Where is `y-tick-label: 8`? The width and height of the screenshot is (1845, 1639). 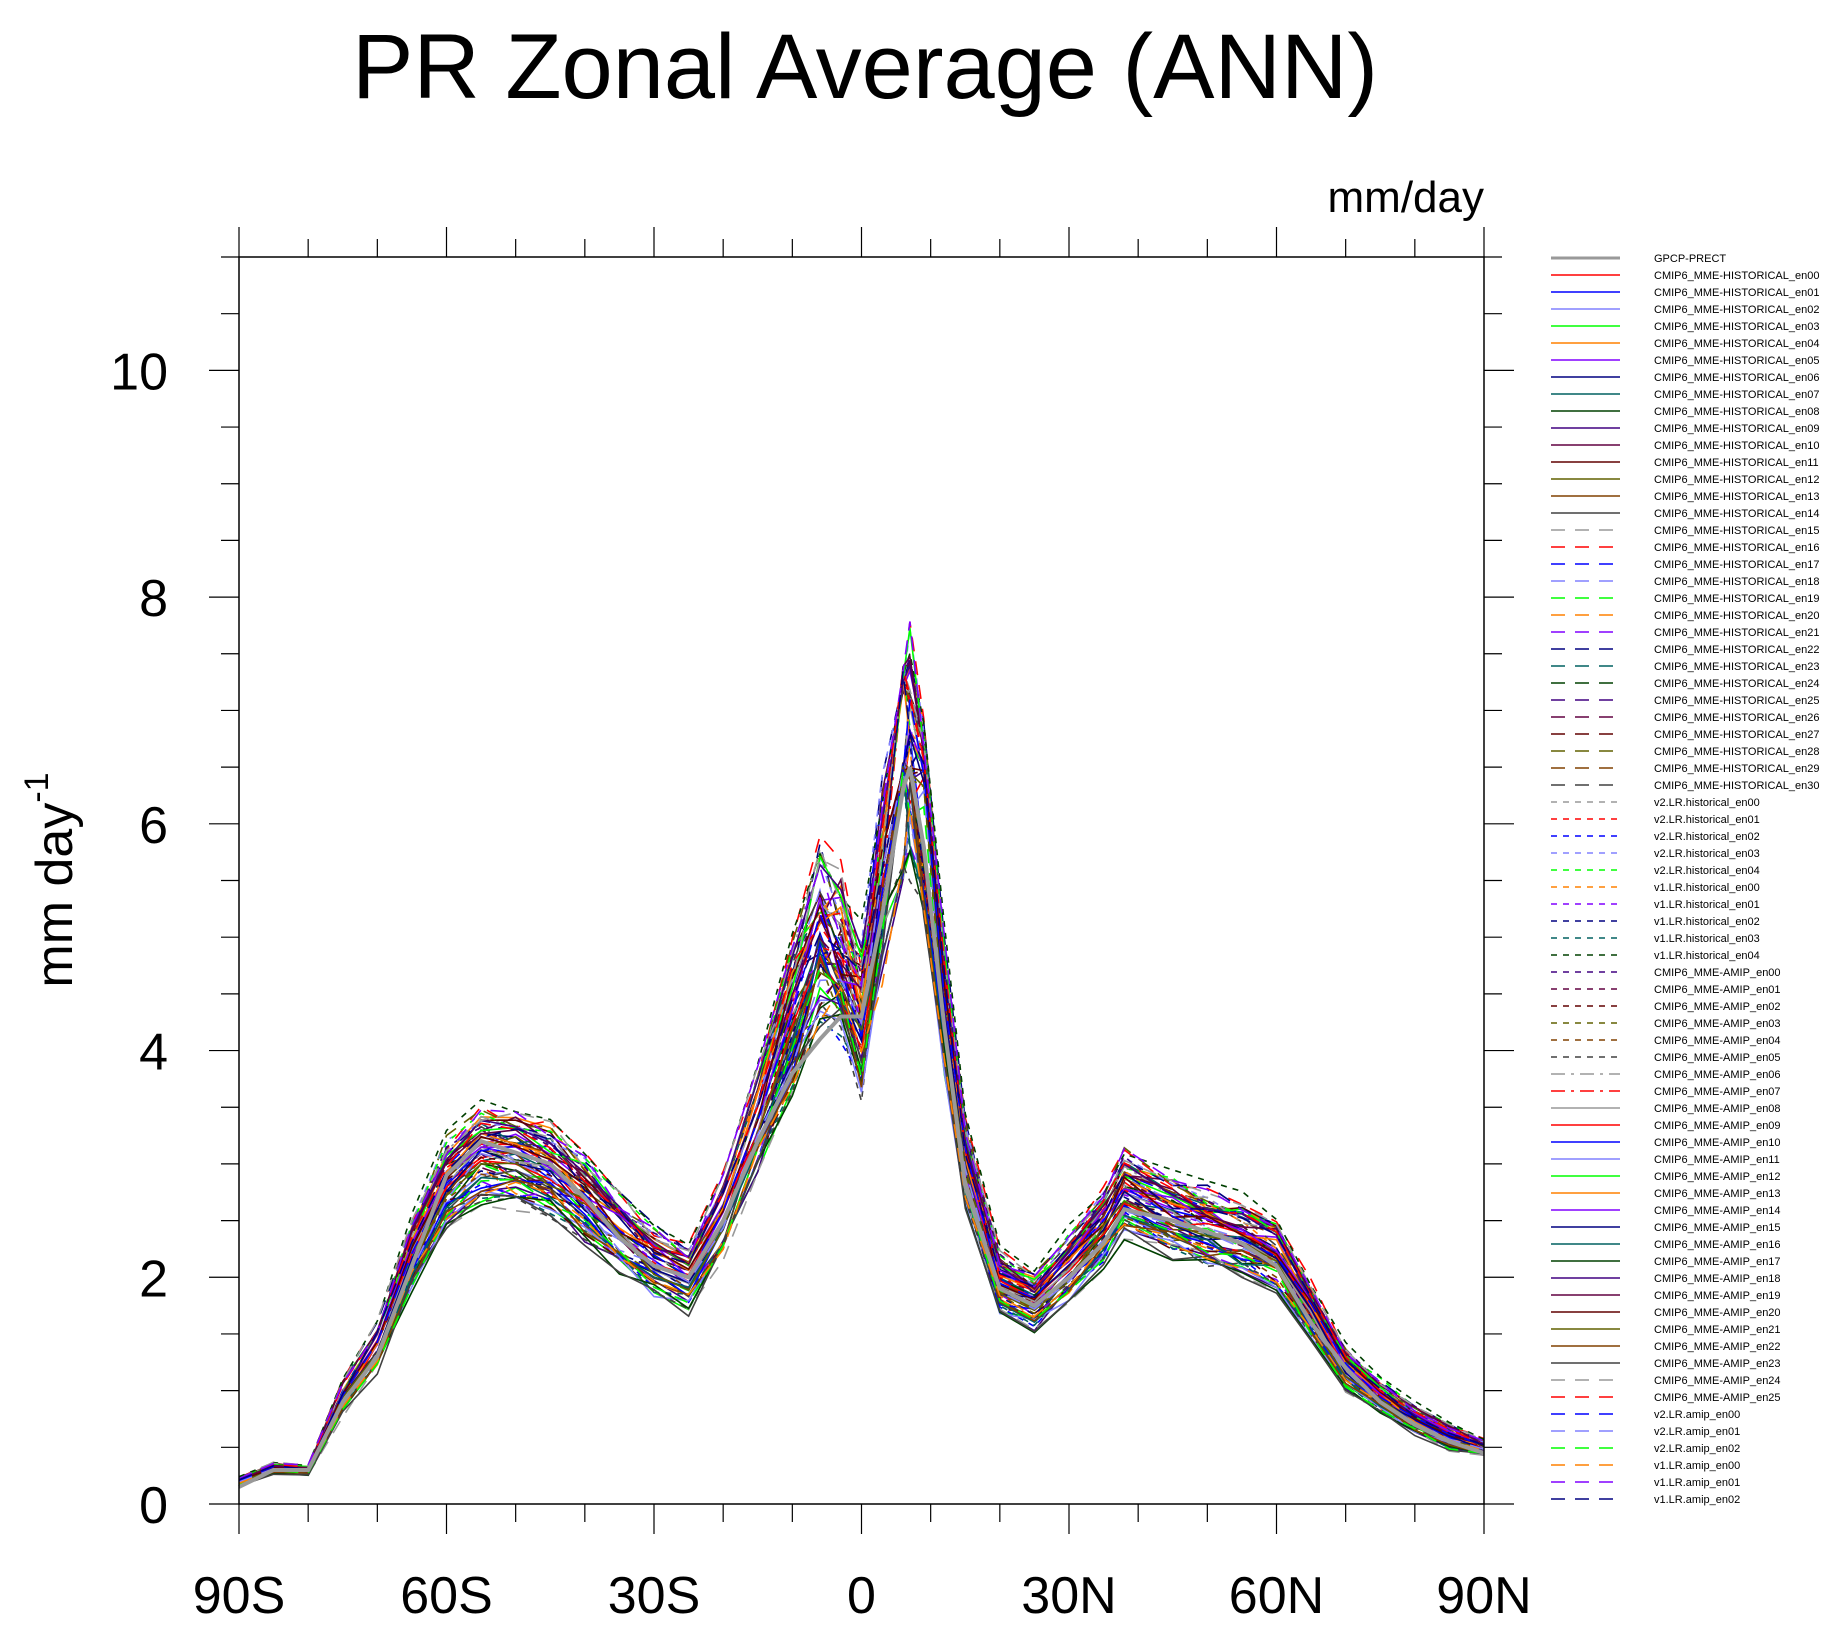
y-tick-label: 8 is located at coordinates (153, 599).